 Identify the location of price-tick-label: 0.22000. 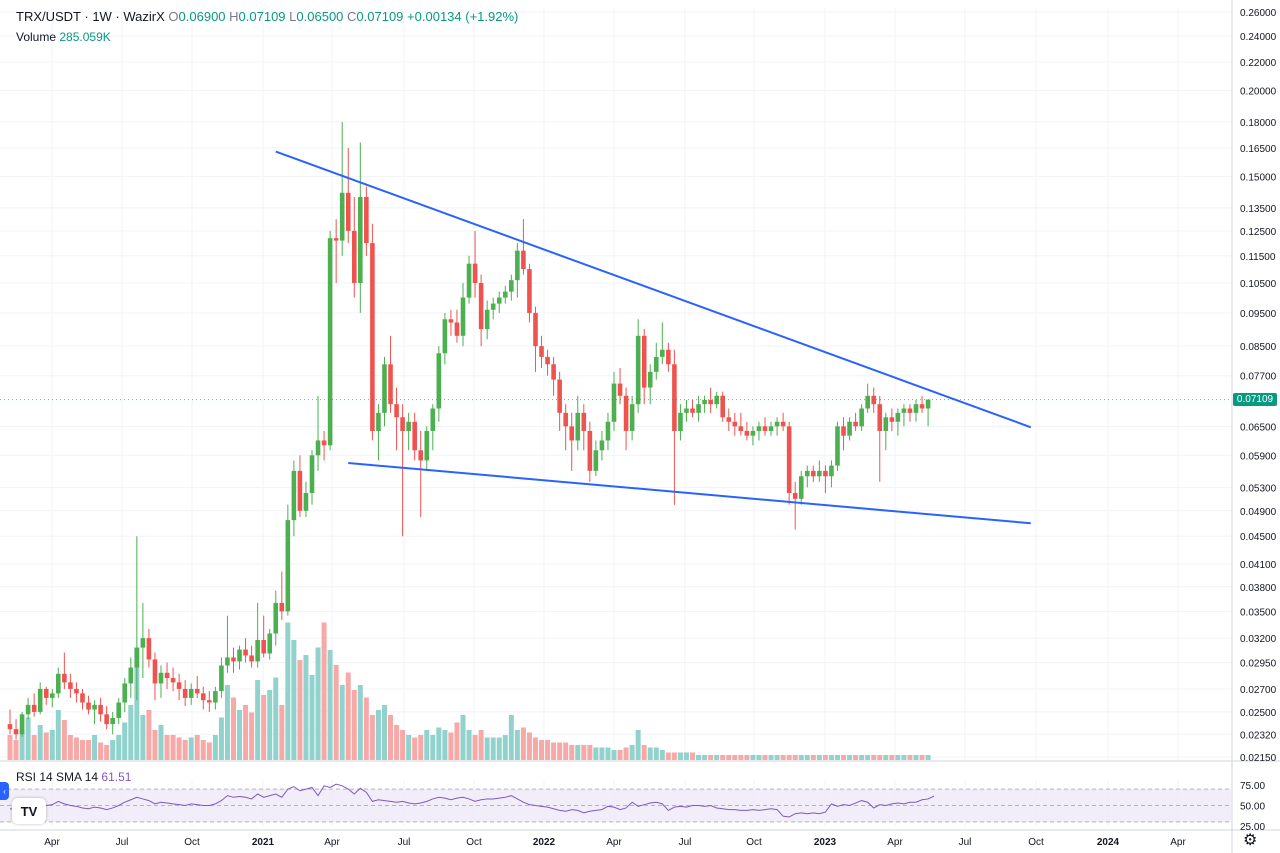
(1258, 63).